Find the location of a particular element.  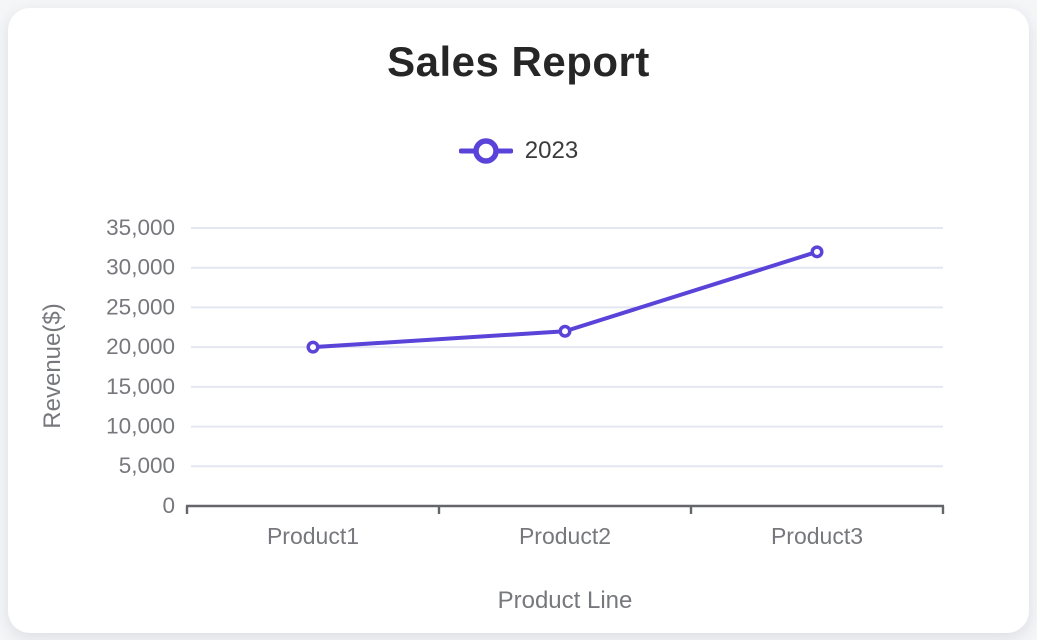

y-tick-label: 25,000 is located at coordinates (140, 306).